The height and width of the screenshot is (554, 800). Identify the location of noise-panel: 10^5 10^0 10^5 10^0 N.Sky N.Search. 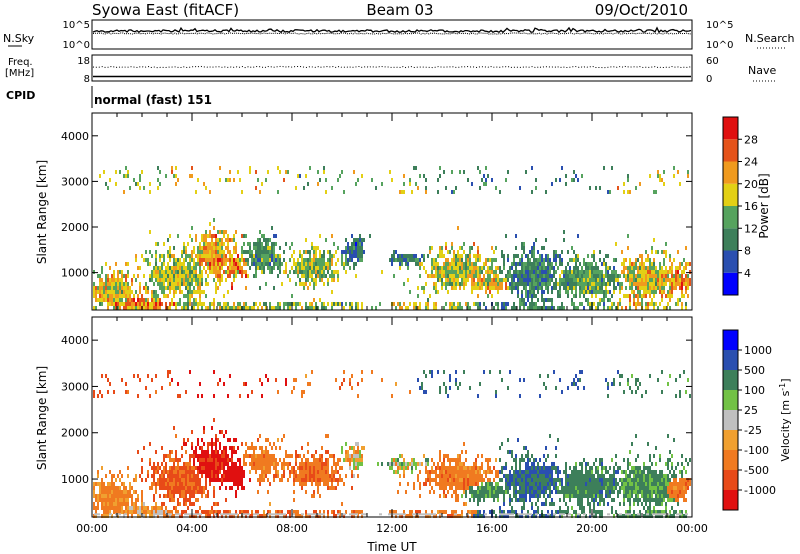
(399, 35).